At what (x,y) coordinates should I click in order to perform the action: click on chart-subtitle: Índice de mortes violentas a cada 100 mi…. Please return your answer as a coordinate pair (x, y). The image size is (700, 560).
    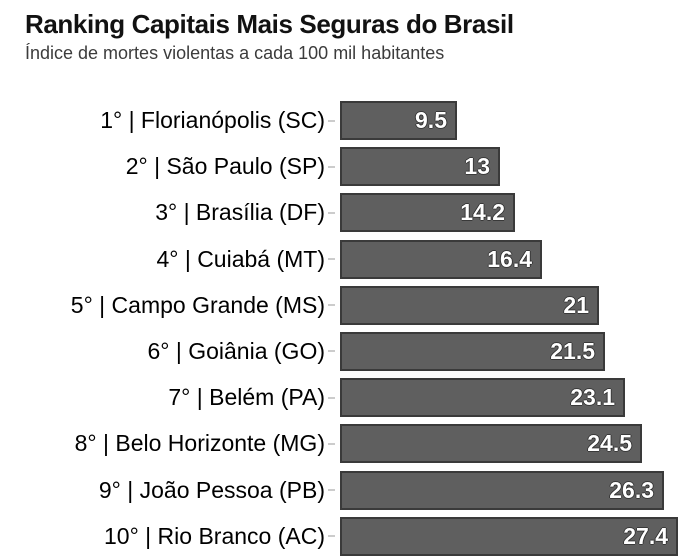
    Looking at the image, I should click on (235, 53).